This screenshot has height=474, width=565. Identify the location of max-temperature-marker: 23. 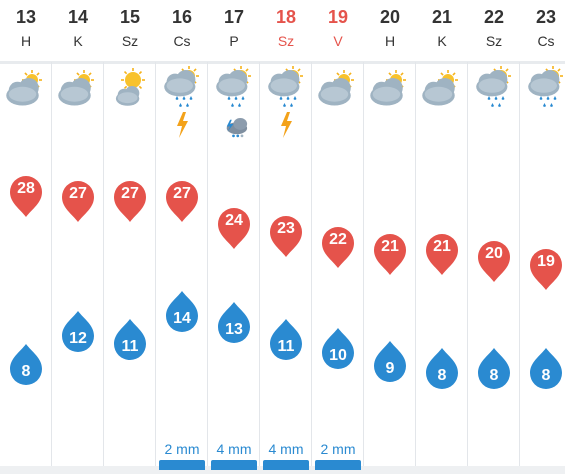
(286, 235).